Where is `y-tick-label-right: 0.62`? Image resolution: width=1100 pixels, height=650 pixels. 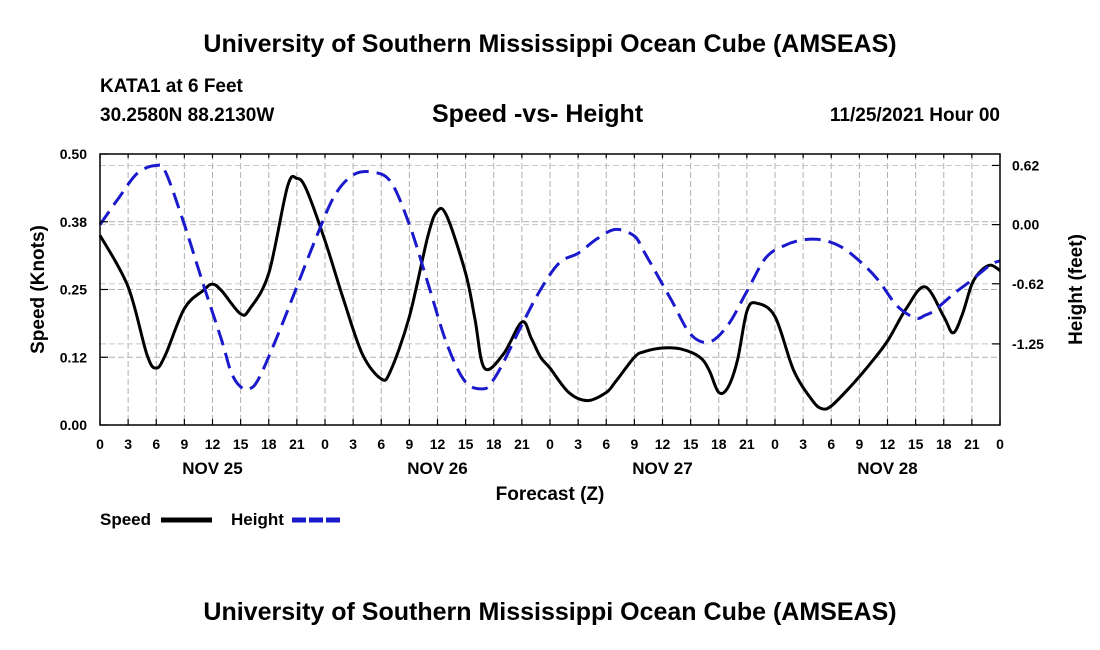
y-tick-label-right: 0.62 is located at coordinates (1025, 165).